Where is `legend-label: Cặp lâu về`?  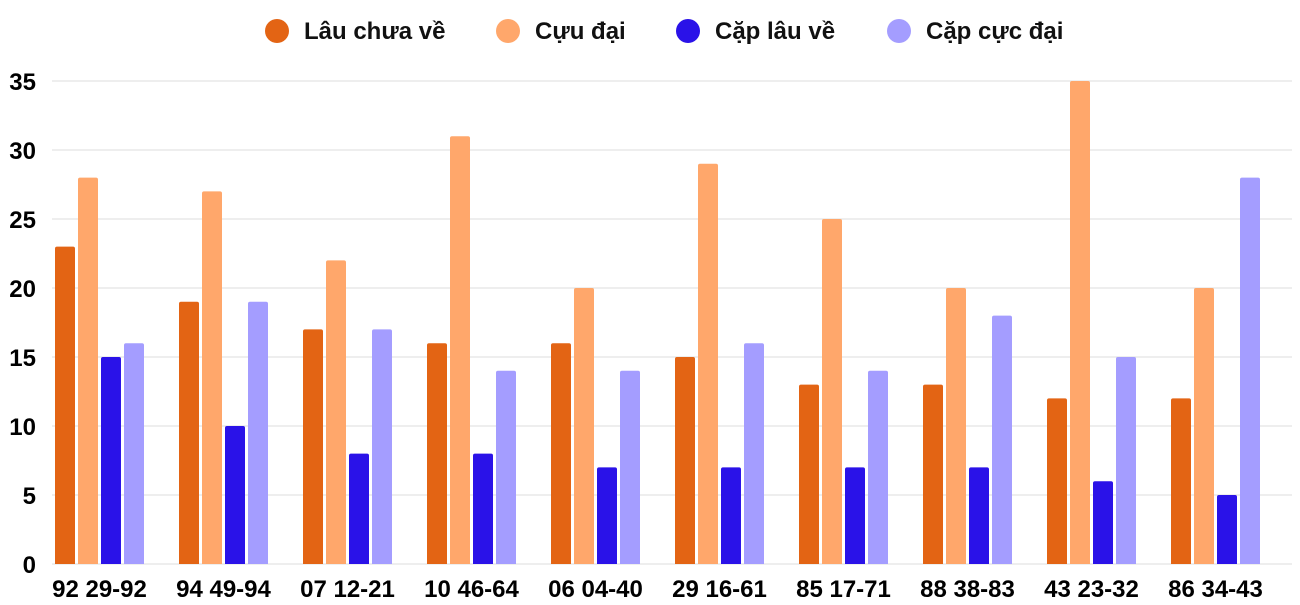 legend-label: Cặp lâu về is located at coordinates (775, 31).